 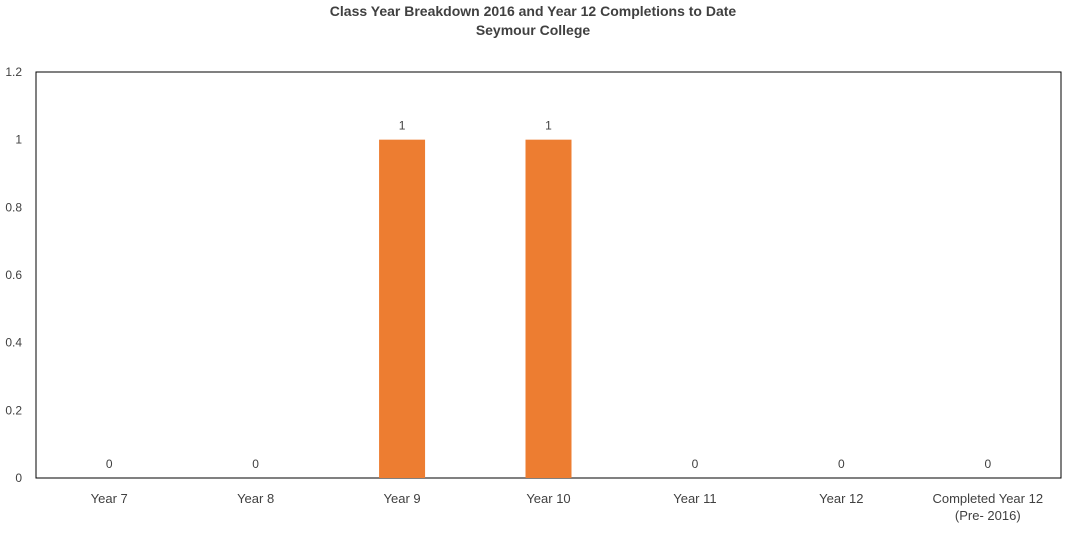 I want to click on chart-subtitle: Seymour College, so click(x=533, y=30).